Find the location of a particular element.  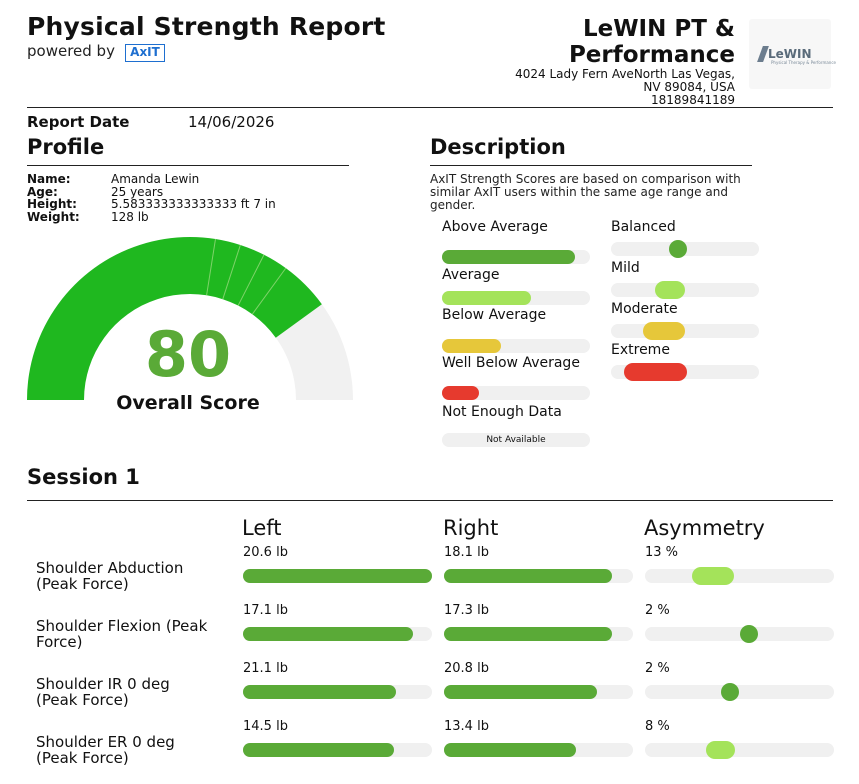

left-value: 20.6 lb is located at coordinates (265, 552).